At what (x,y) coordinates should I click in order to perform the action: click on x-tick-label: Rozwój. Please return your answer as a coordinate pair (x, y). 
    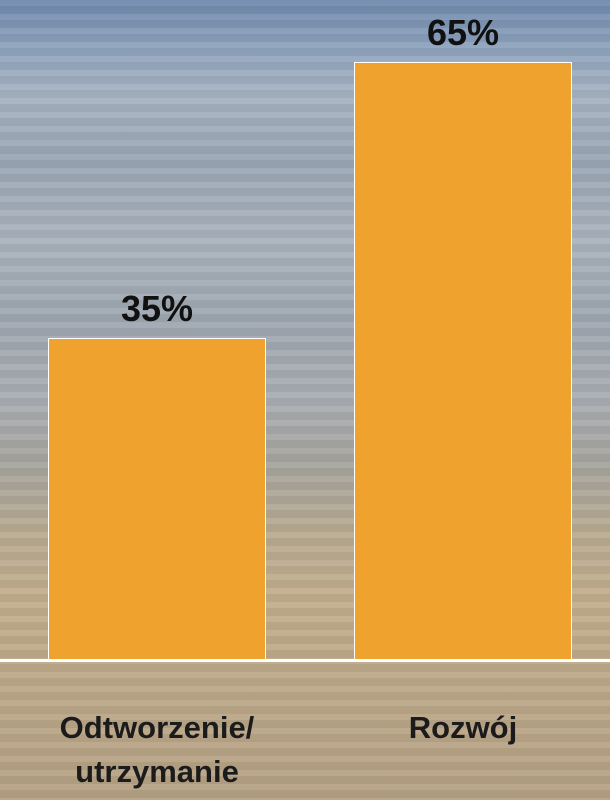
    Looking at the image, I should click on (463, 727).